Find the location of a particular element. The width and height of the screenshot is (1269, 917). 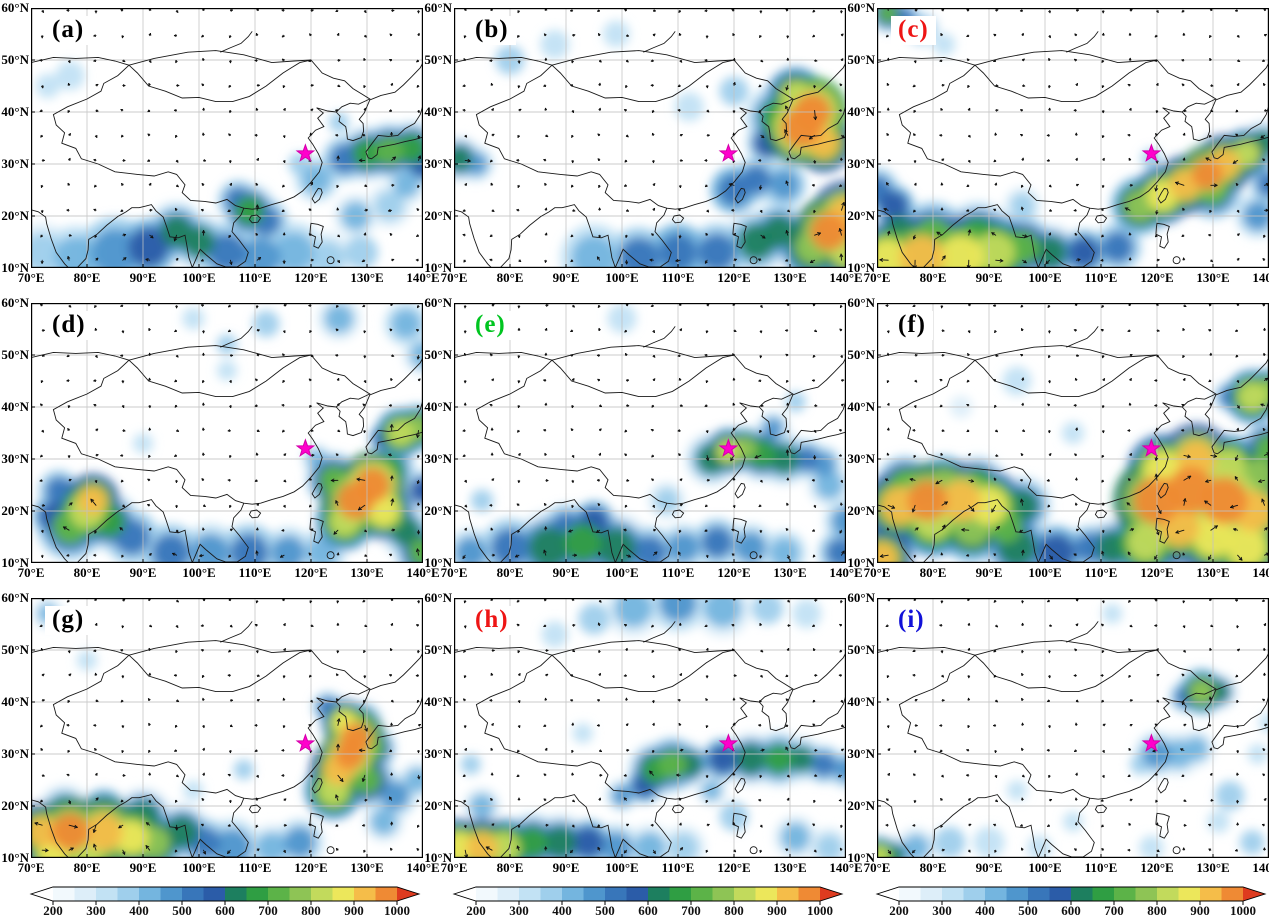

map-plot-a is located at coordinates (227, 138).